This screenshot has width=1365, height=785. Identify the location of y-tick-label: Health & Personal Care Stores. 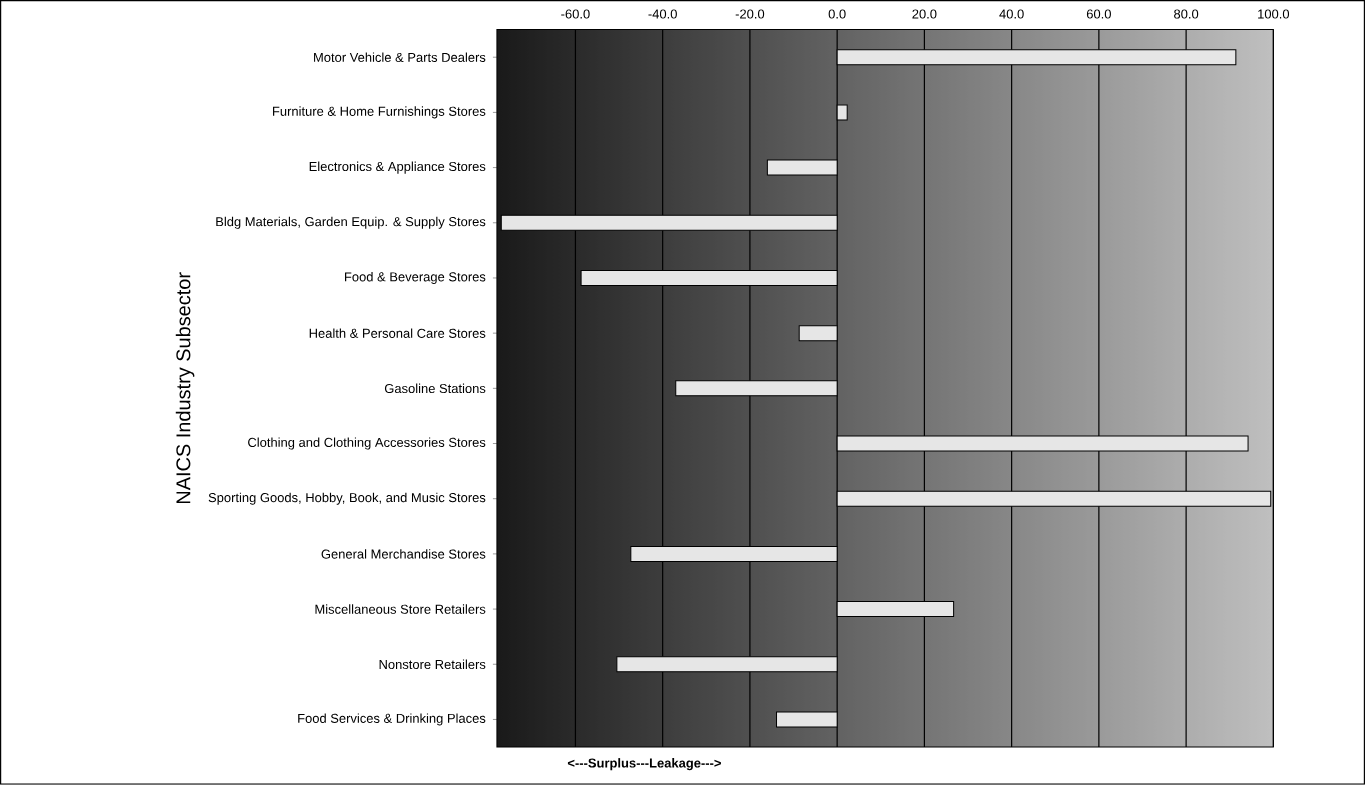
(397, 333).